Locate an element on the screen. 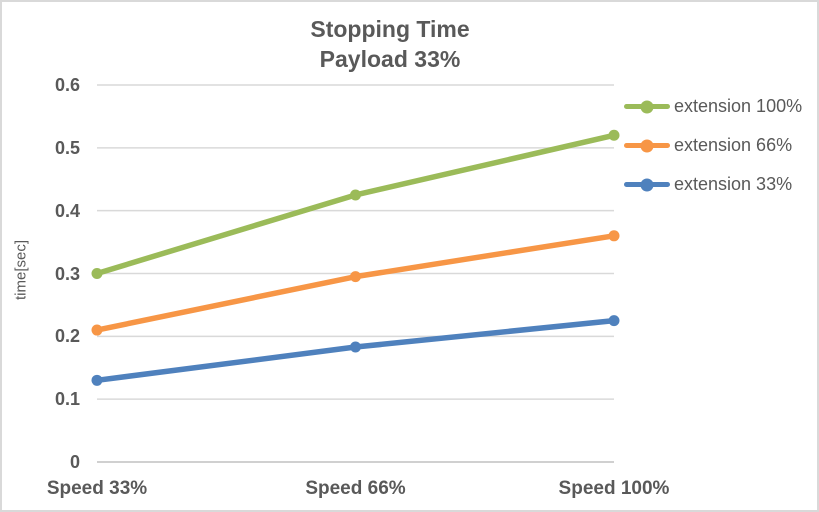 The width and height of the screenshot is (819, 512). chart-title-line2: Payload 33% is located at coordinates (390, 59).